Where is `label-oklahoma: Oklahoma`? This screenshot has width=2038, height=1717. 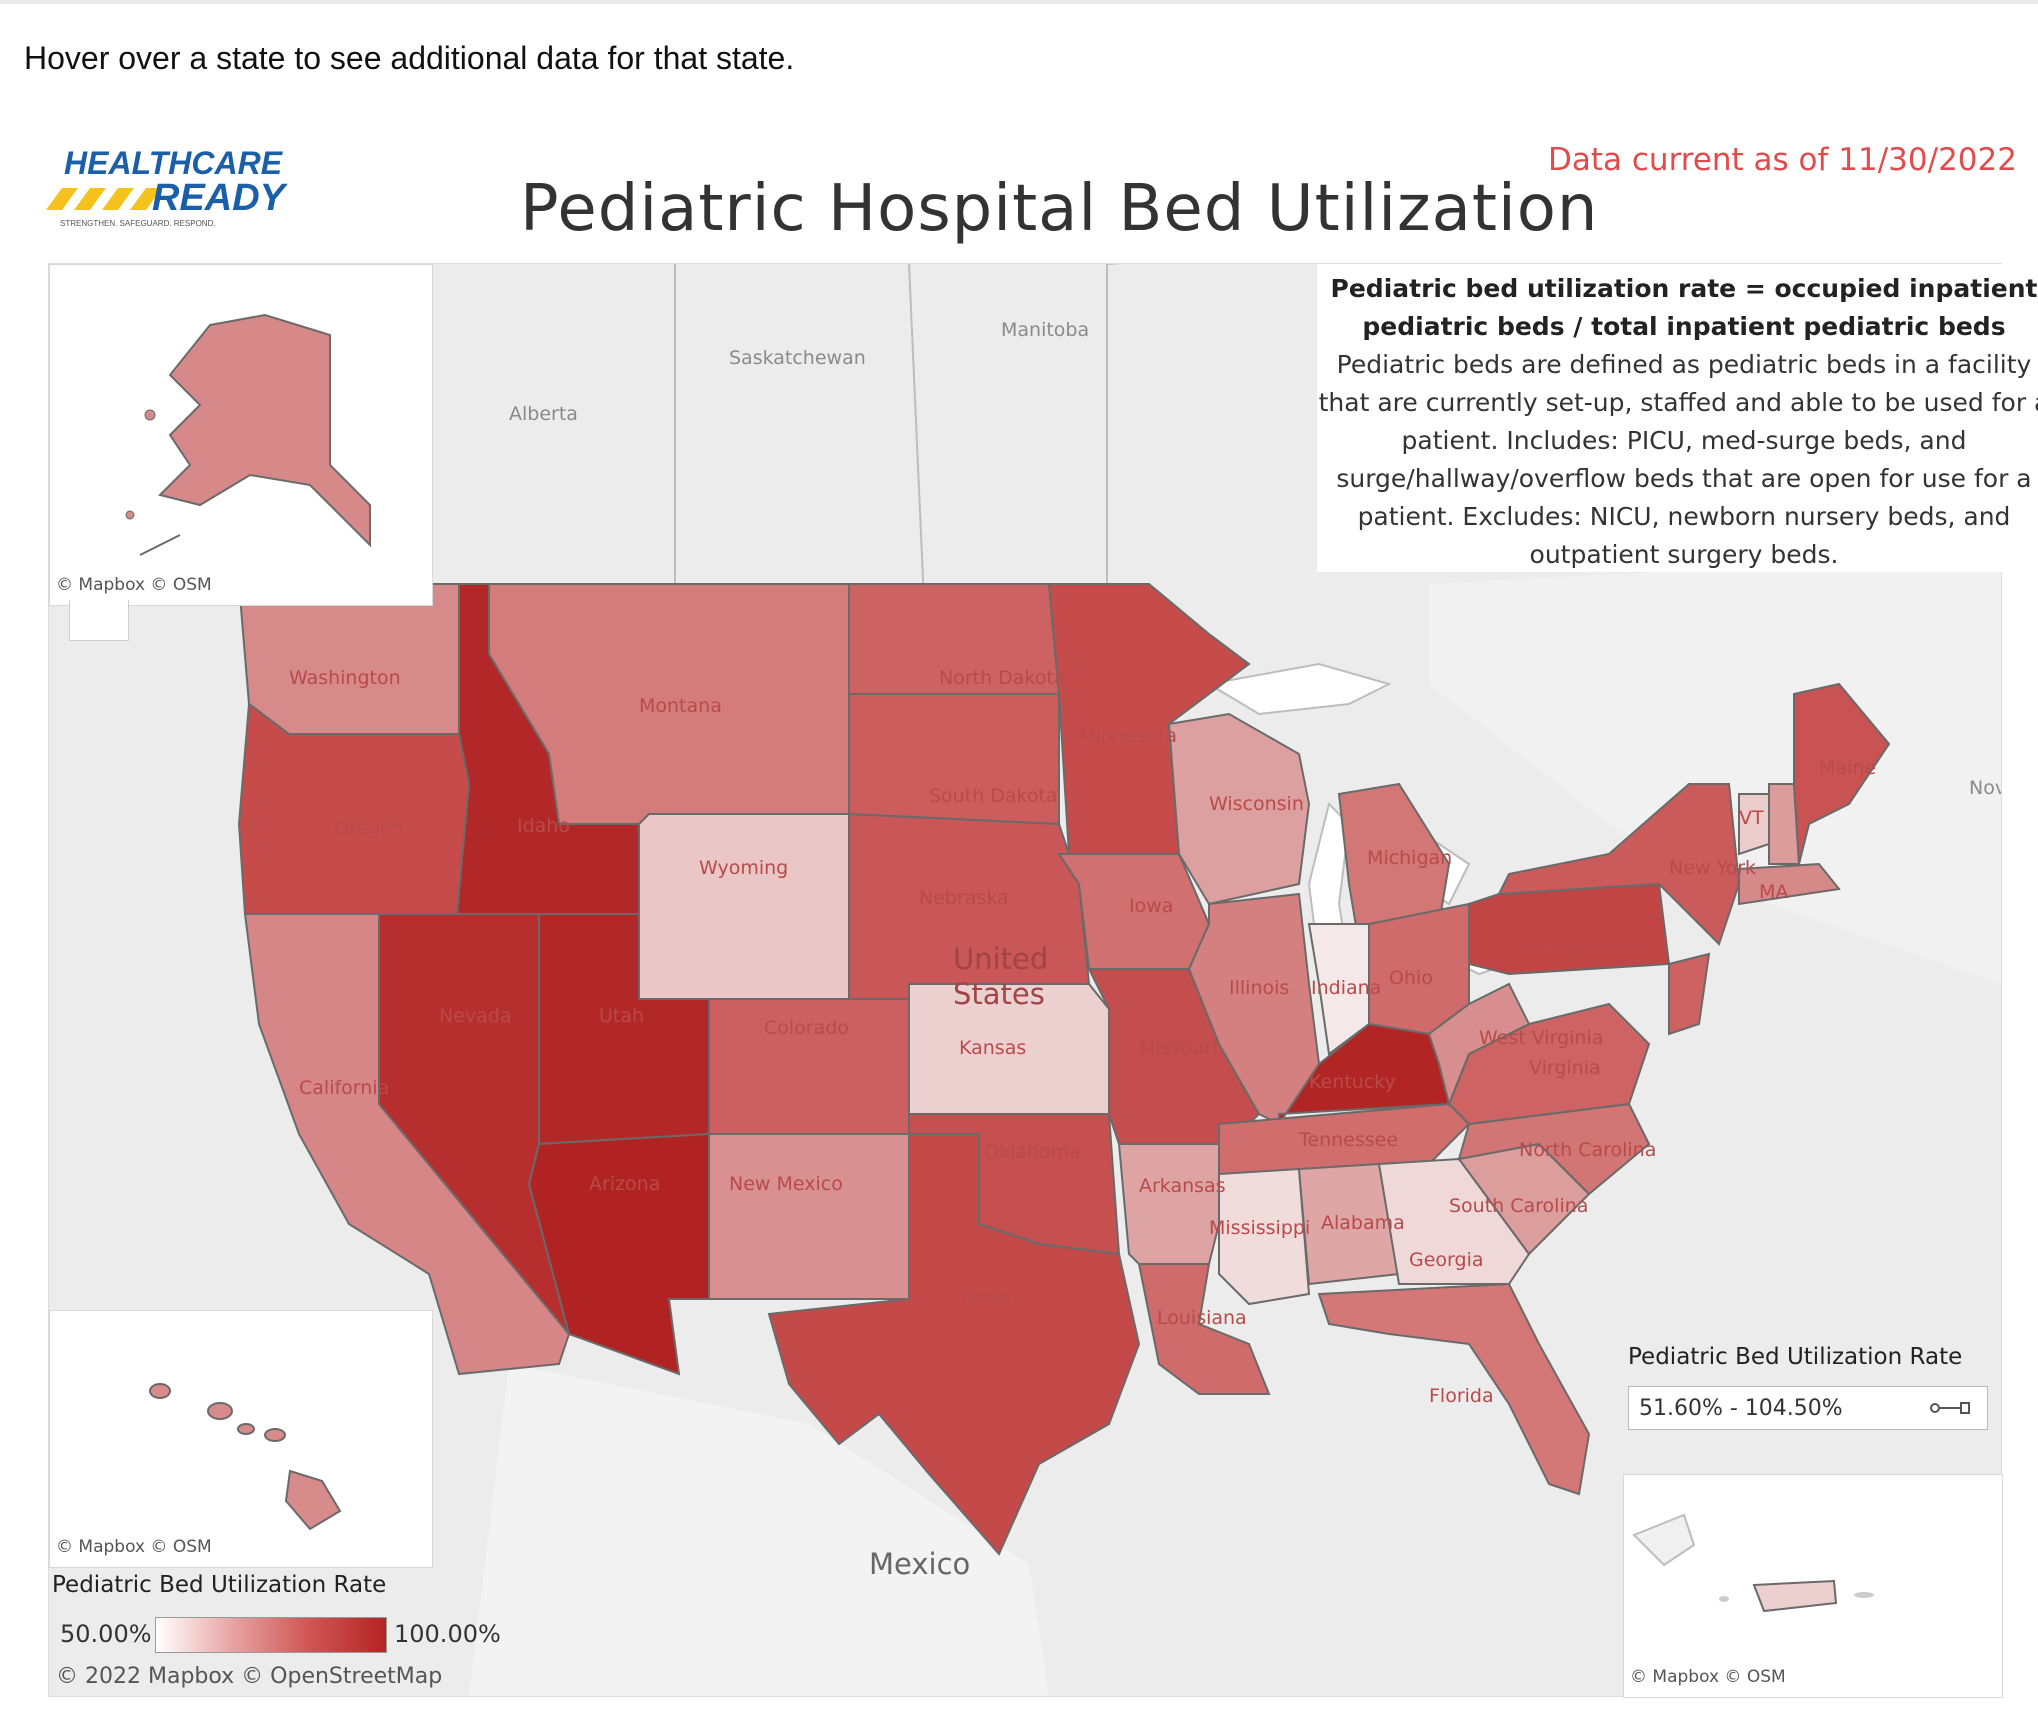 label-oklahoma: Oklahoma is located at coordinates (1032, 1152).